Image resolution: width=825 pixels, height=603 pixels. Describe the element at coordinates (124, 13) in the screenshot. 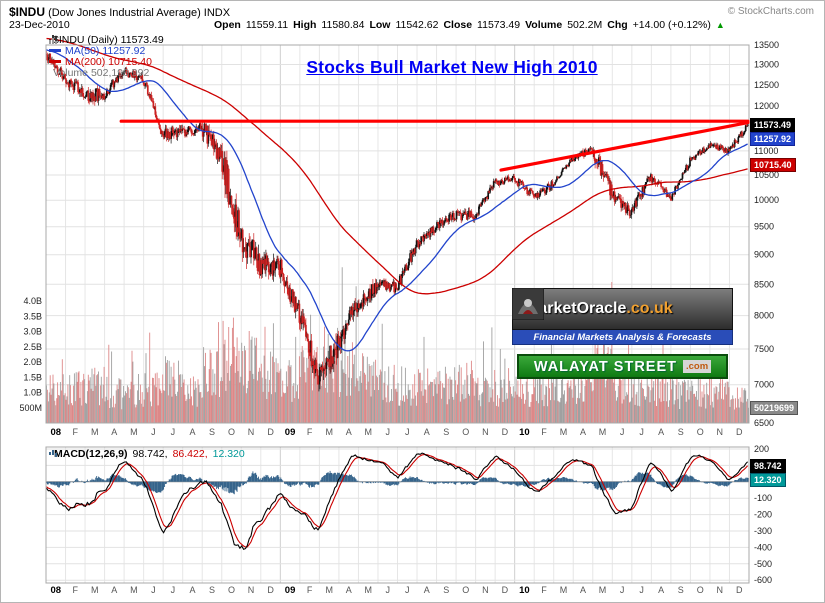

I see `symbol-description: (Dow Jones Industrial Average)` at that location.